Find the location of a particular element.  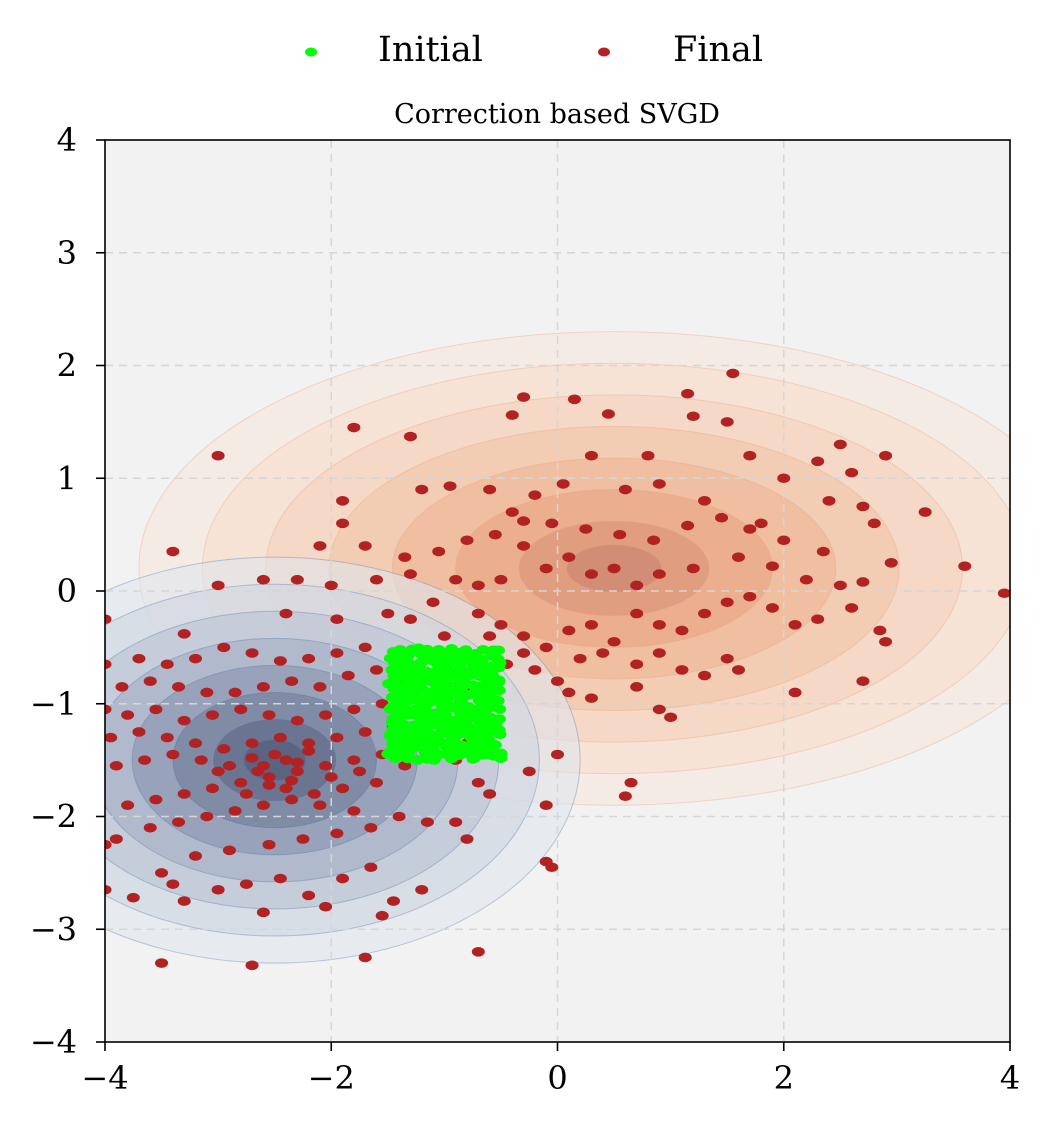

y-tick-label: −3 is located at coordinates (53, 929).